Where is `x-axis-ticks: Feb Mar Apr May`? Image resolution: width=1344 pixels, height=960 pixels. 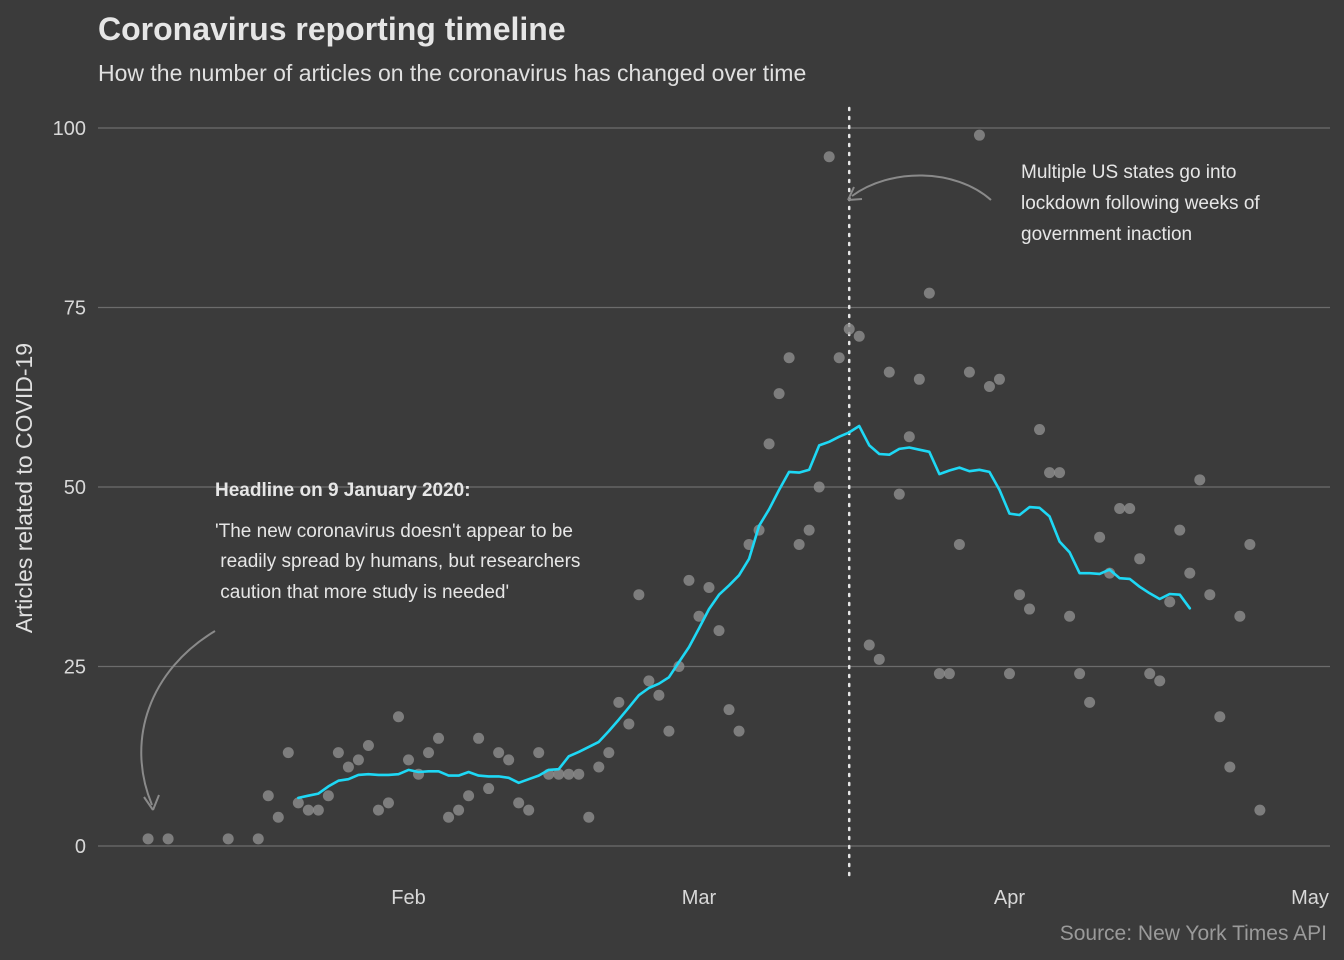 x-axis-ticks: Feb Mar Apr May is located at coordinates (860, 898).